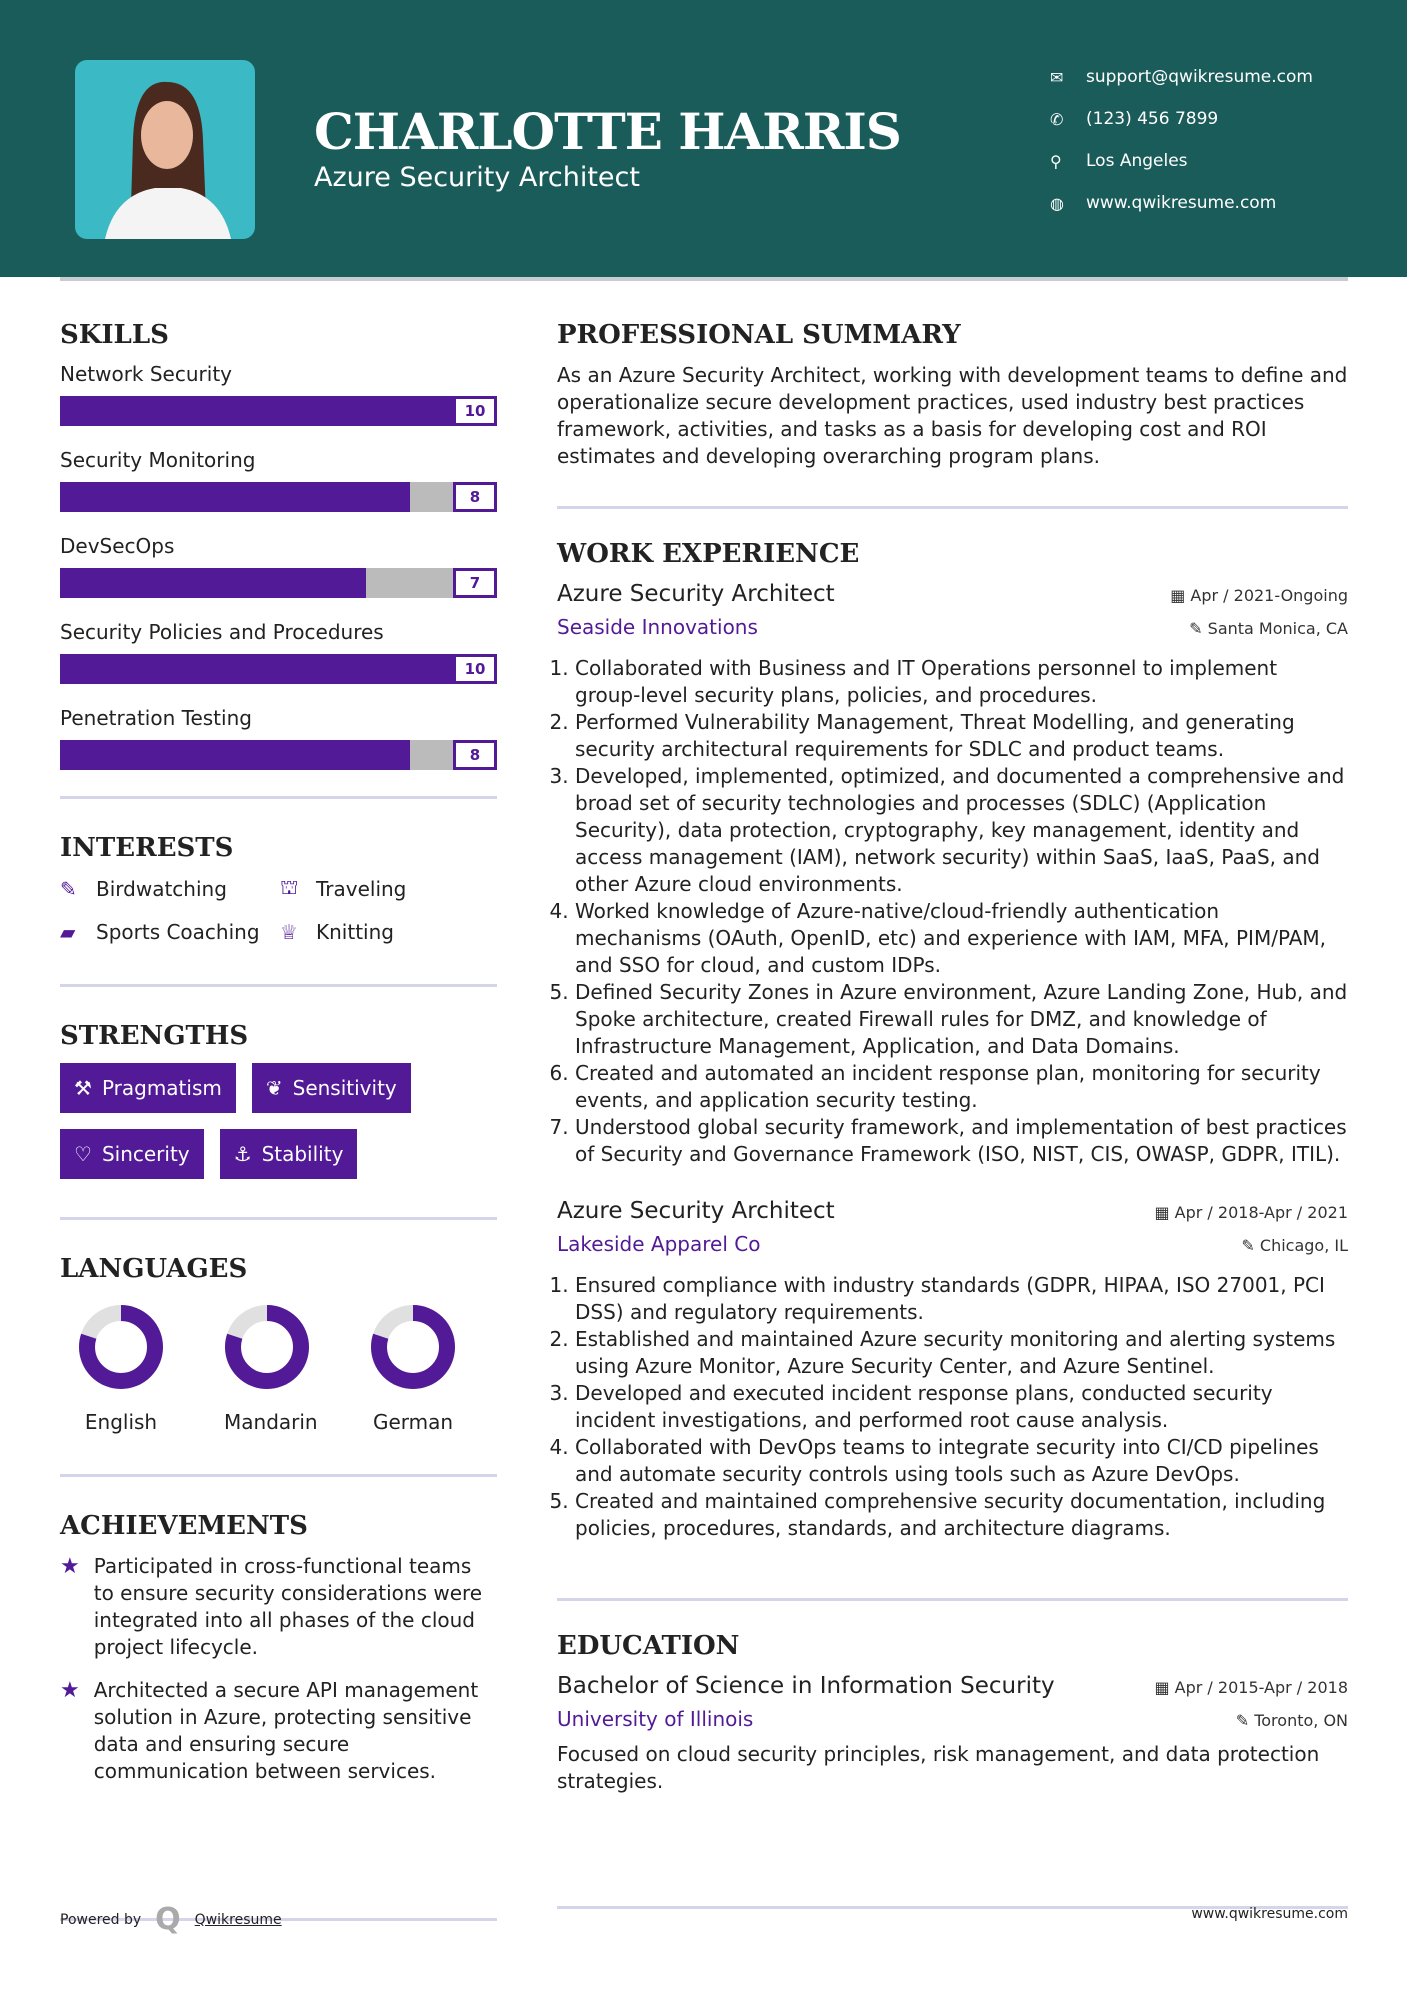 The width and height of the screenshot is (1407, 1990). What do you see at coordinates (708, 554) in the screenshot?
I see `experience-heading: WORK EXPERIENCE` at bounding box center [708, 554].